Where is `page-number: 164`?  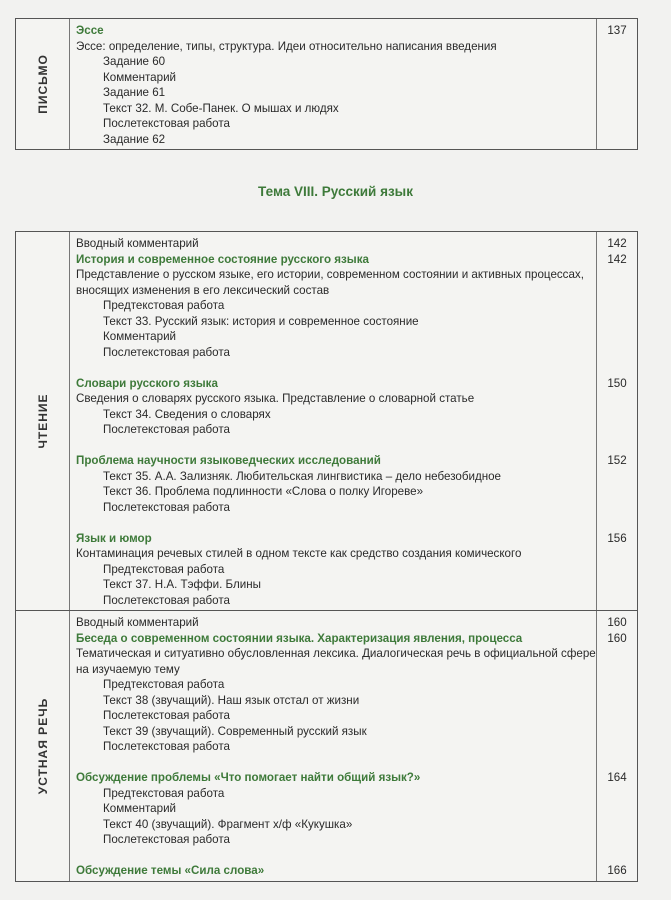 page-number: 164 is located at coordinates (617, 777).